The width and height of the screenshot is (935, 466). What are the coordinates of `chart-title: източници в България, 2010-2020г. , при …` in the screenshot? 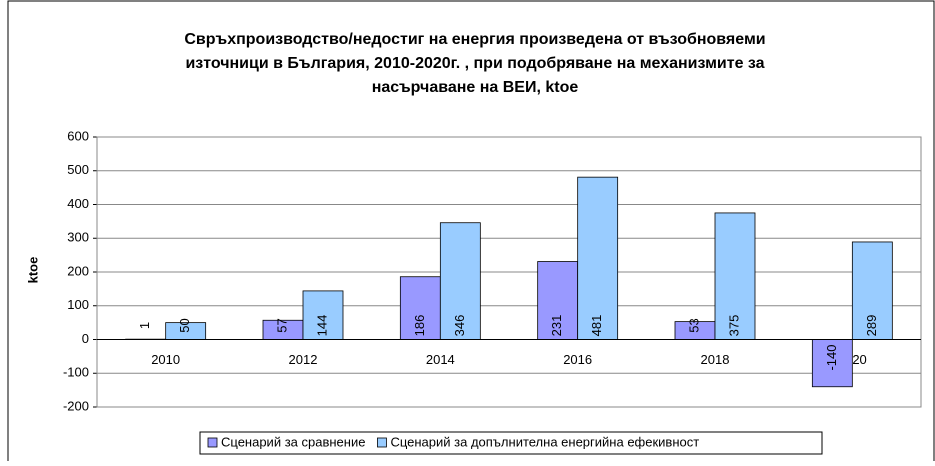 It's located at (474, 63).